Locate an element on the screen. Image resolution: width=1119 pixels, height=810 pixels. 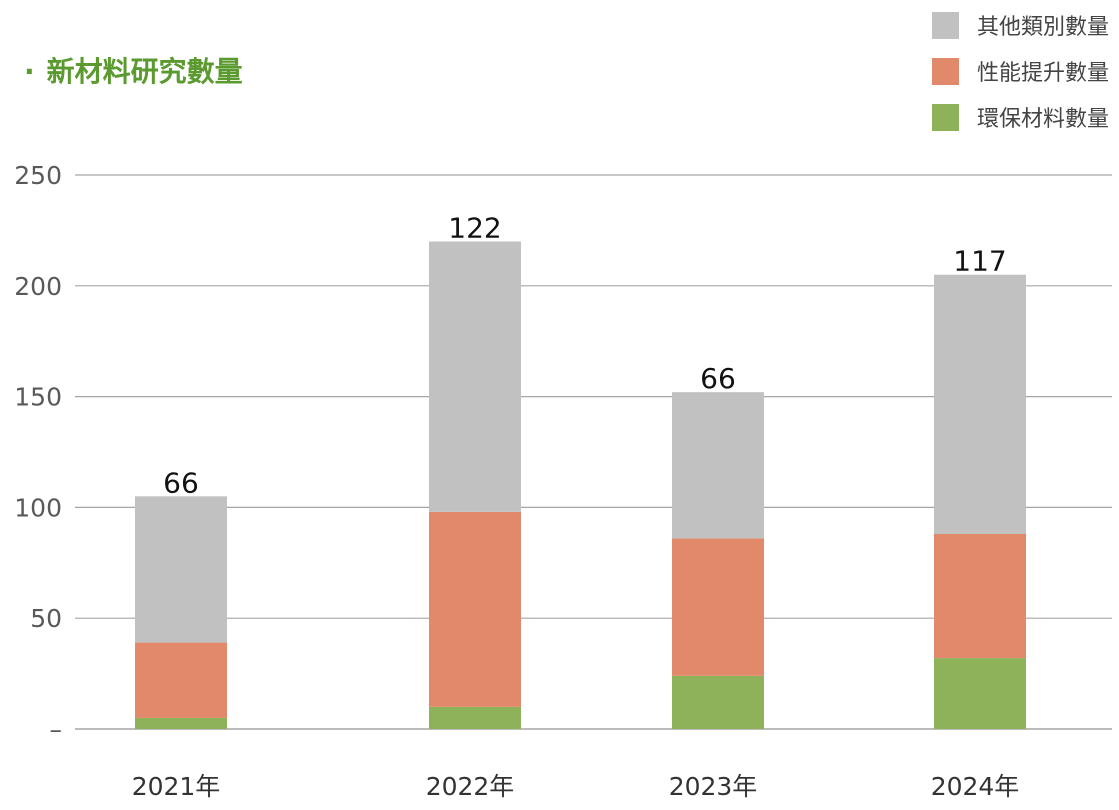
y-tick-label: 200 is located at coordinates (38, 286).